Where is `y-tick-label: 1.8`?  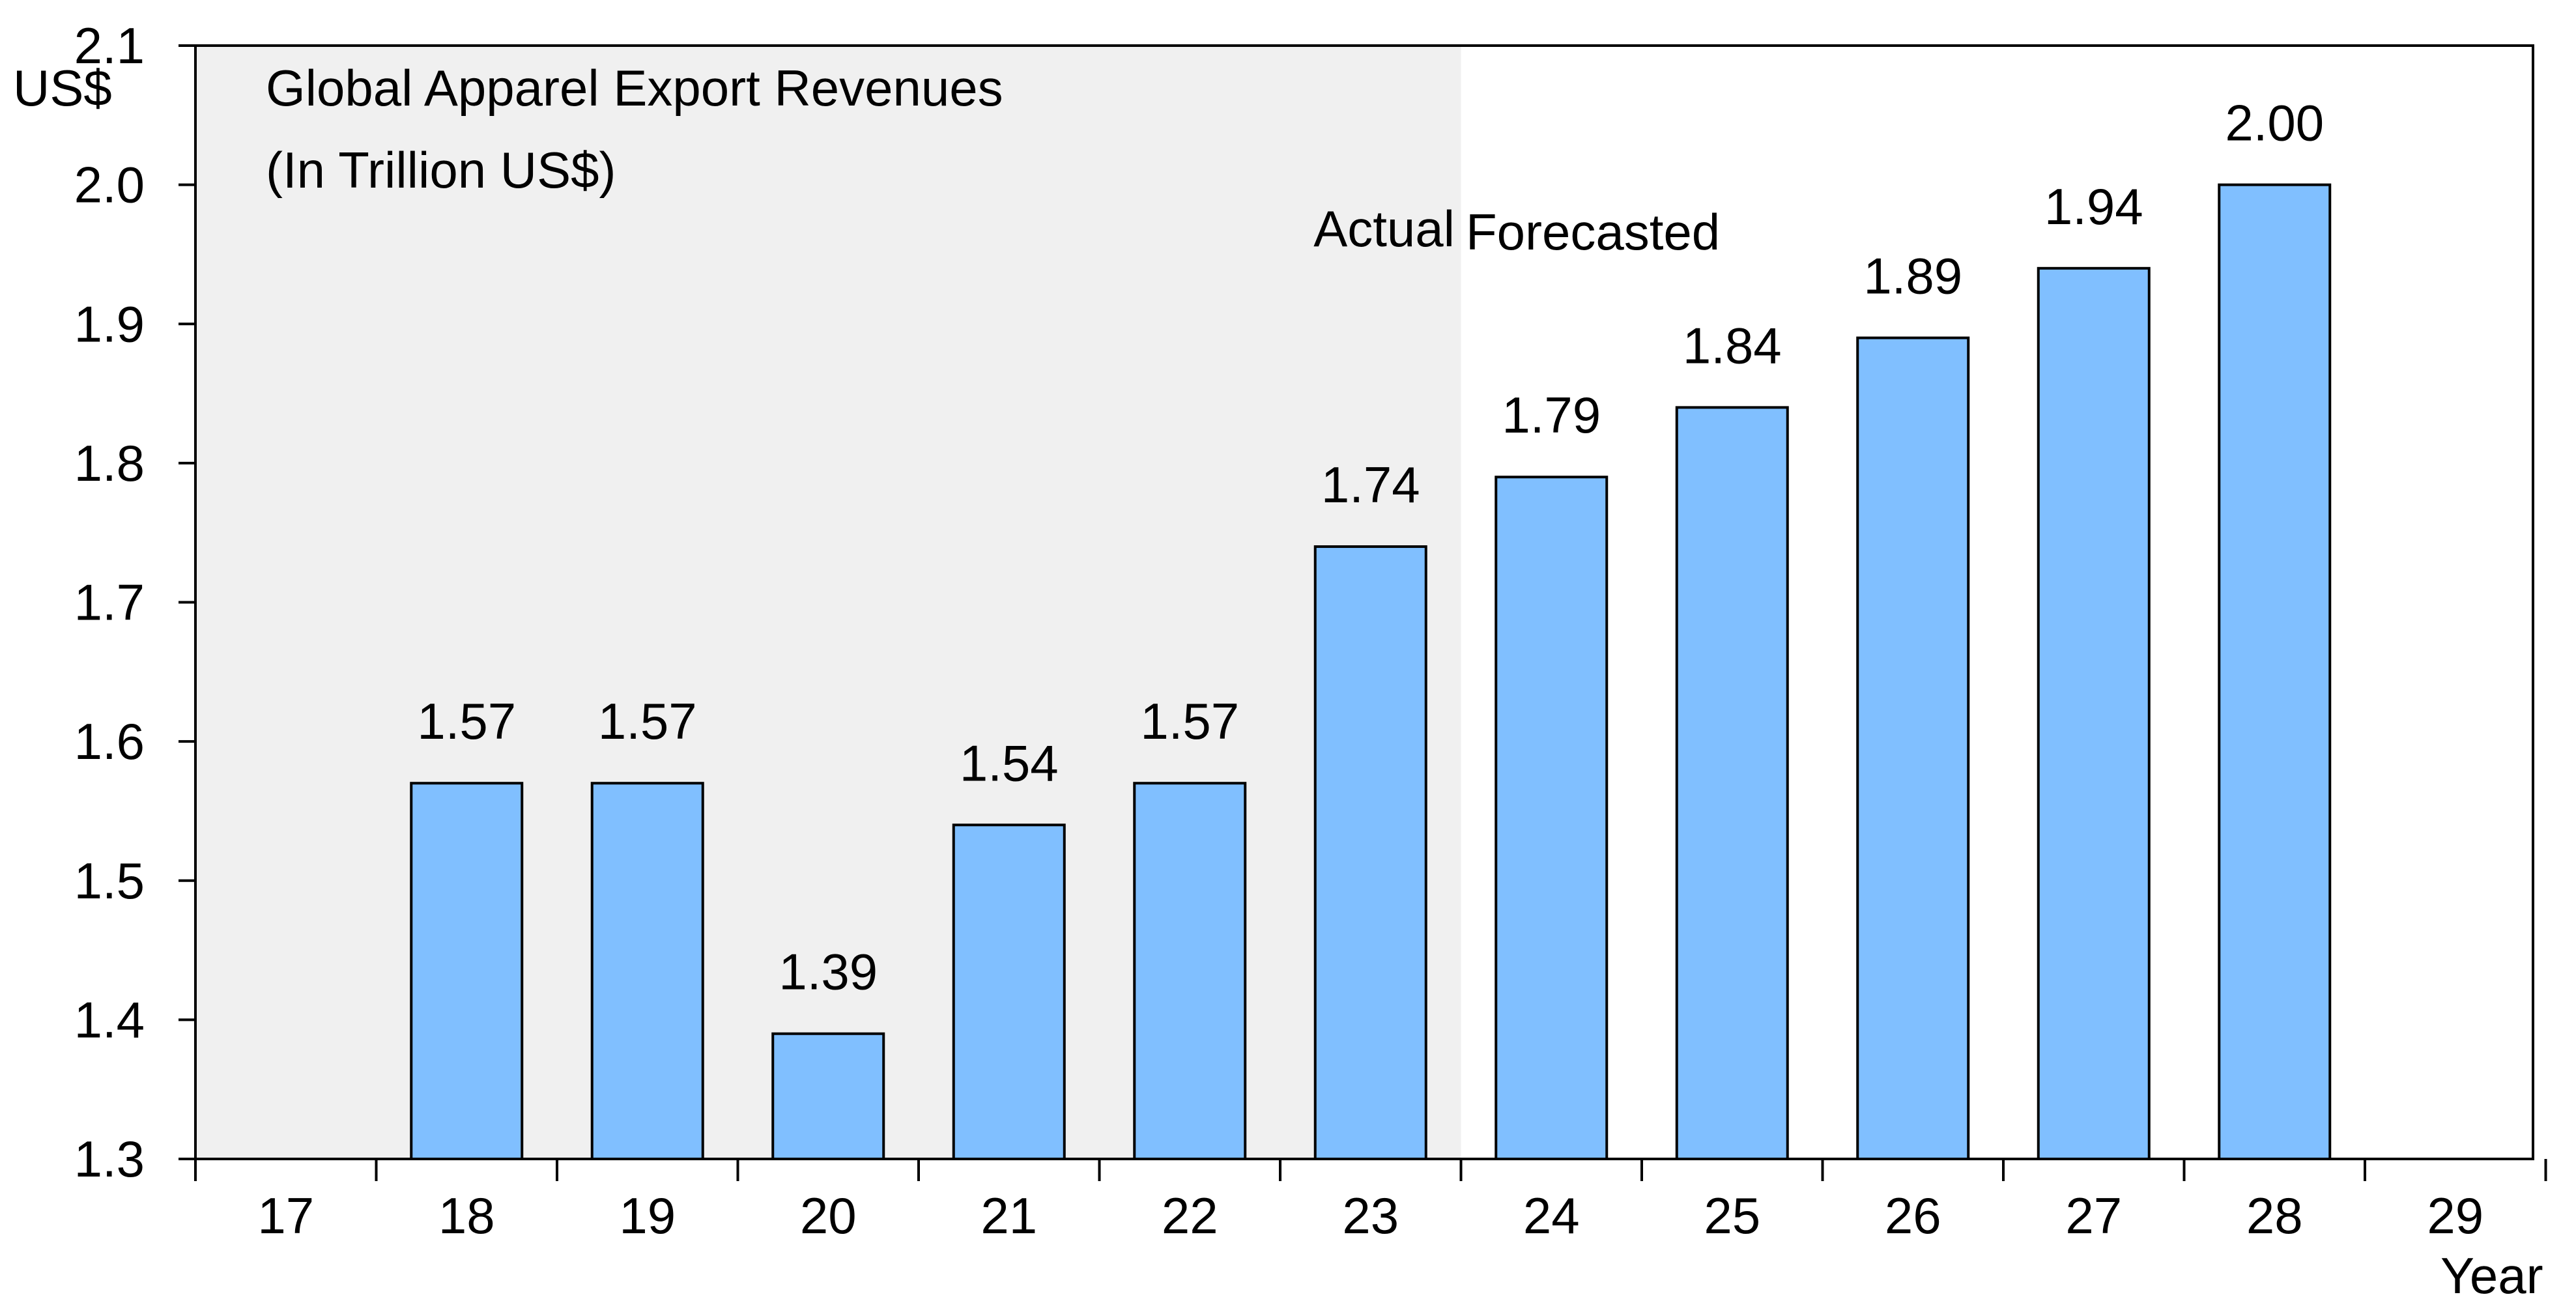
y-tick-label: 1.8 is located at coordinates (109, 464).